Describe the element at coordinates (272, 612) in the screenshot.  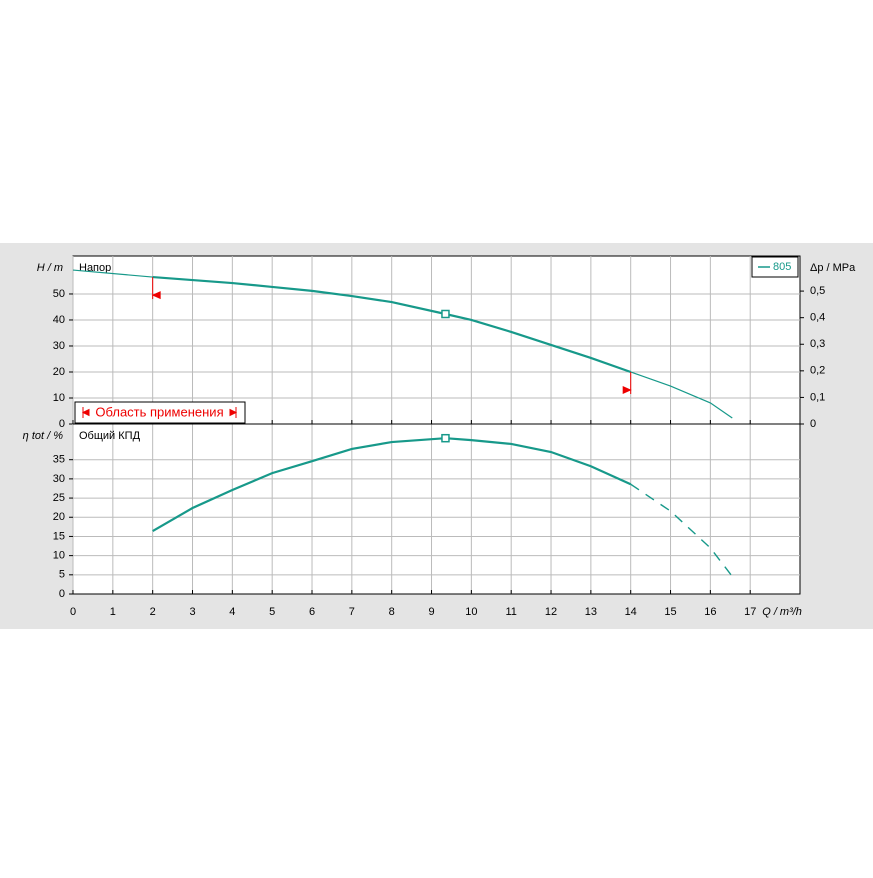
I see `x-tick-label: 5` at that location.